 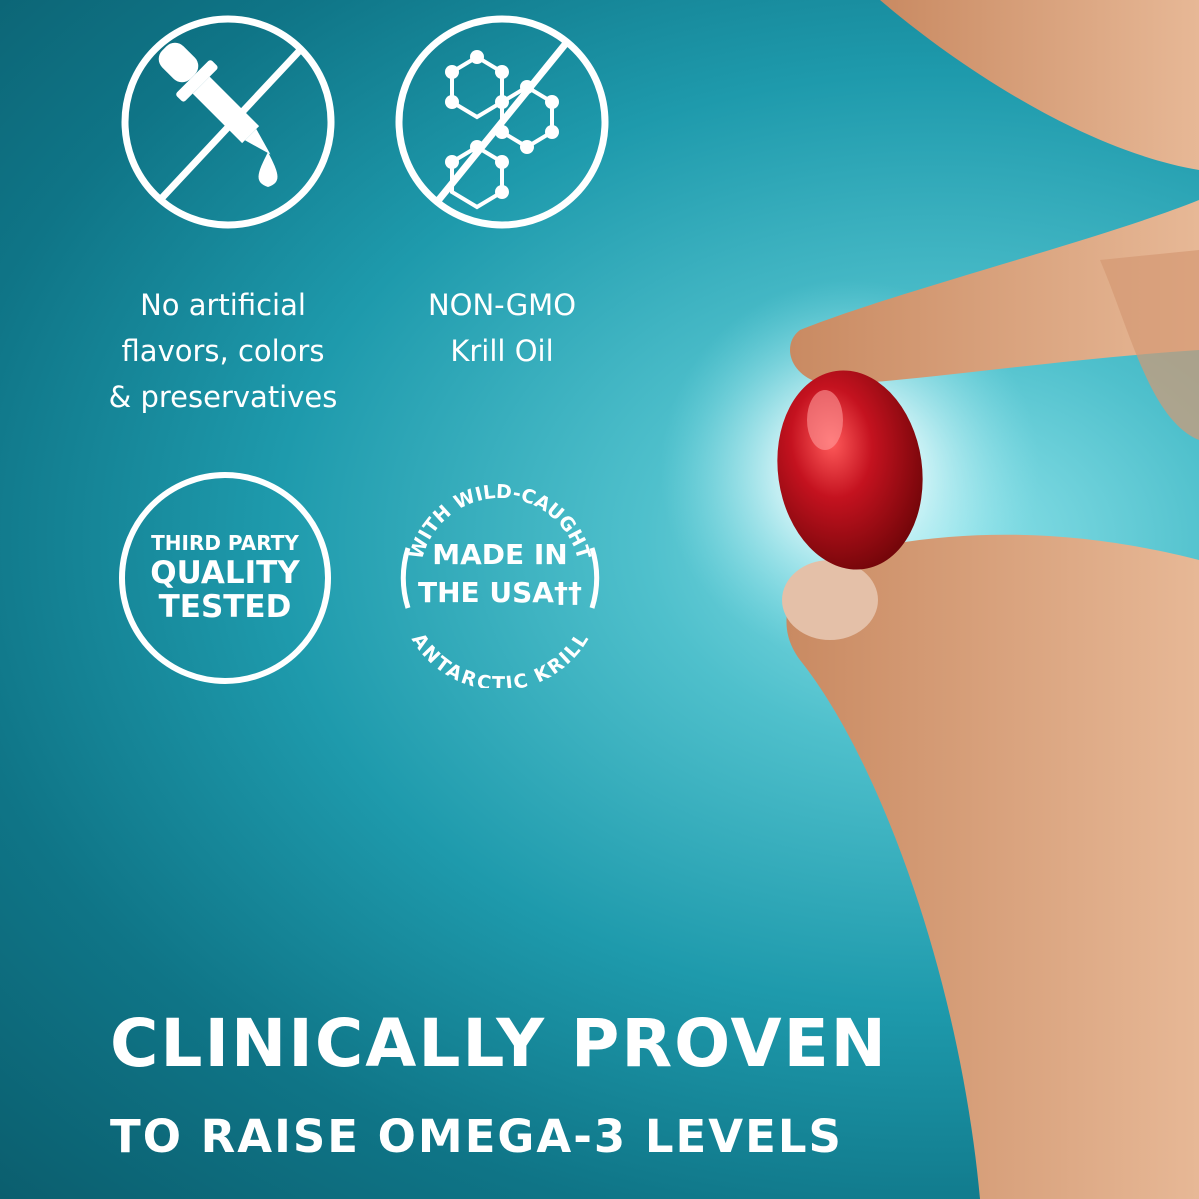 What do you see at coordinates (223, 305) in the screenshot?
I see `feature-1-line-1: No artificial` at bounding box center [223, 305].